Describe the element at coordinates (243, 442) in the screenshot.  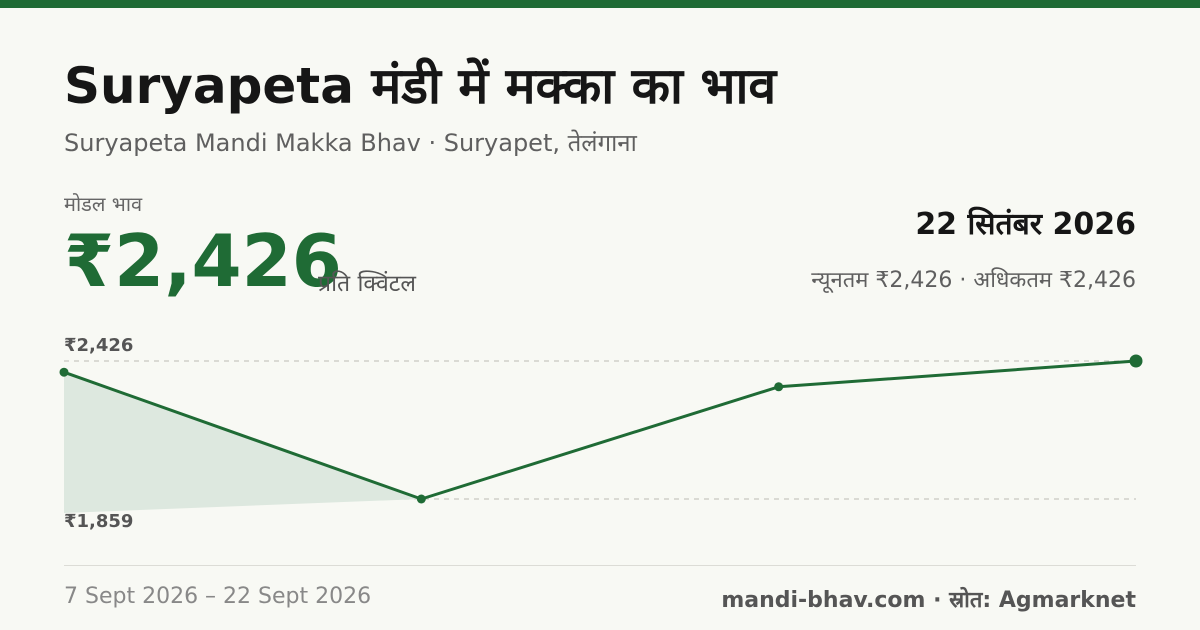
I see `area-fill` at that location.